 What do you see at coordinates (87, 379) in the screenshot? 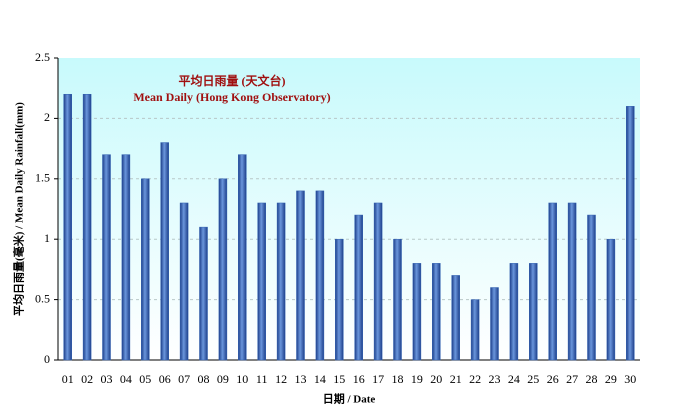
I see `x-tick-label: 02` at bounding box center [87, 379].